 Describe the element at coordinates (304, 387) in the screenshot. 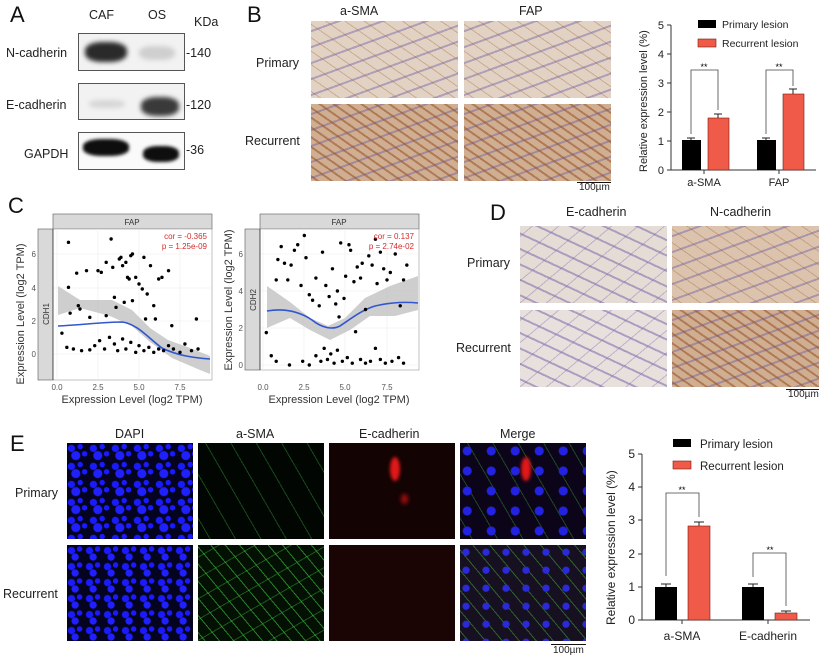

I see `svg-text: 2.5` at that location.